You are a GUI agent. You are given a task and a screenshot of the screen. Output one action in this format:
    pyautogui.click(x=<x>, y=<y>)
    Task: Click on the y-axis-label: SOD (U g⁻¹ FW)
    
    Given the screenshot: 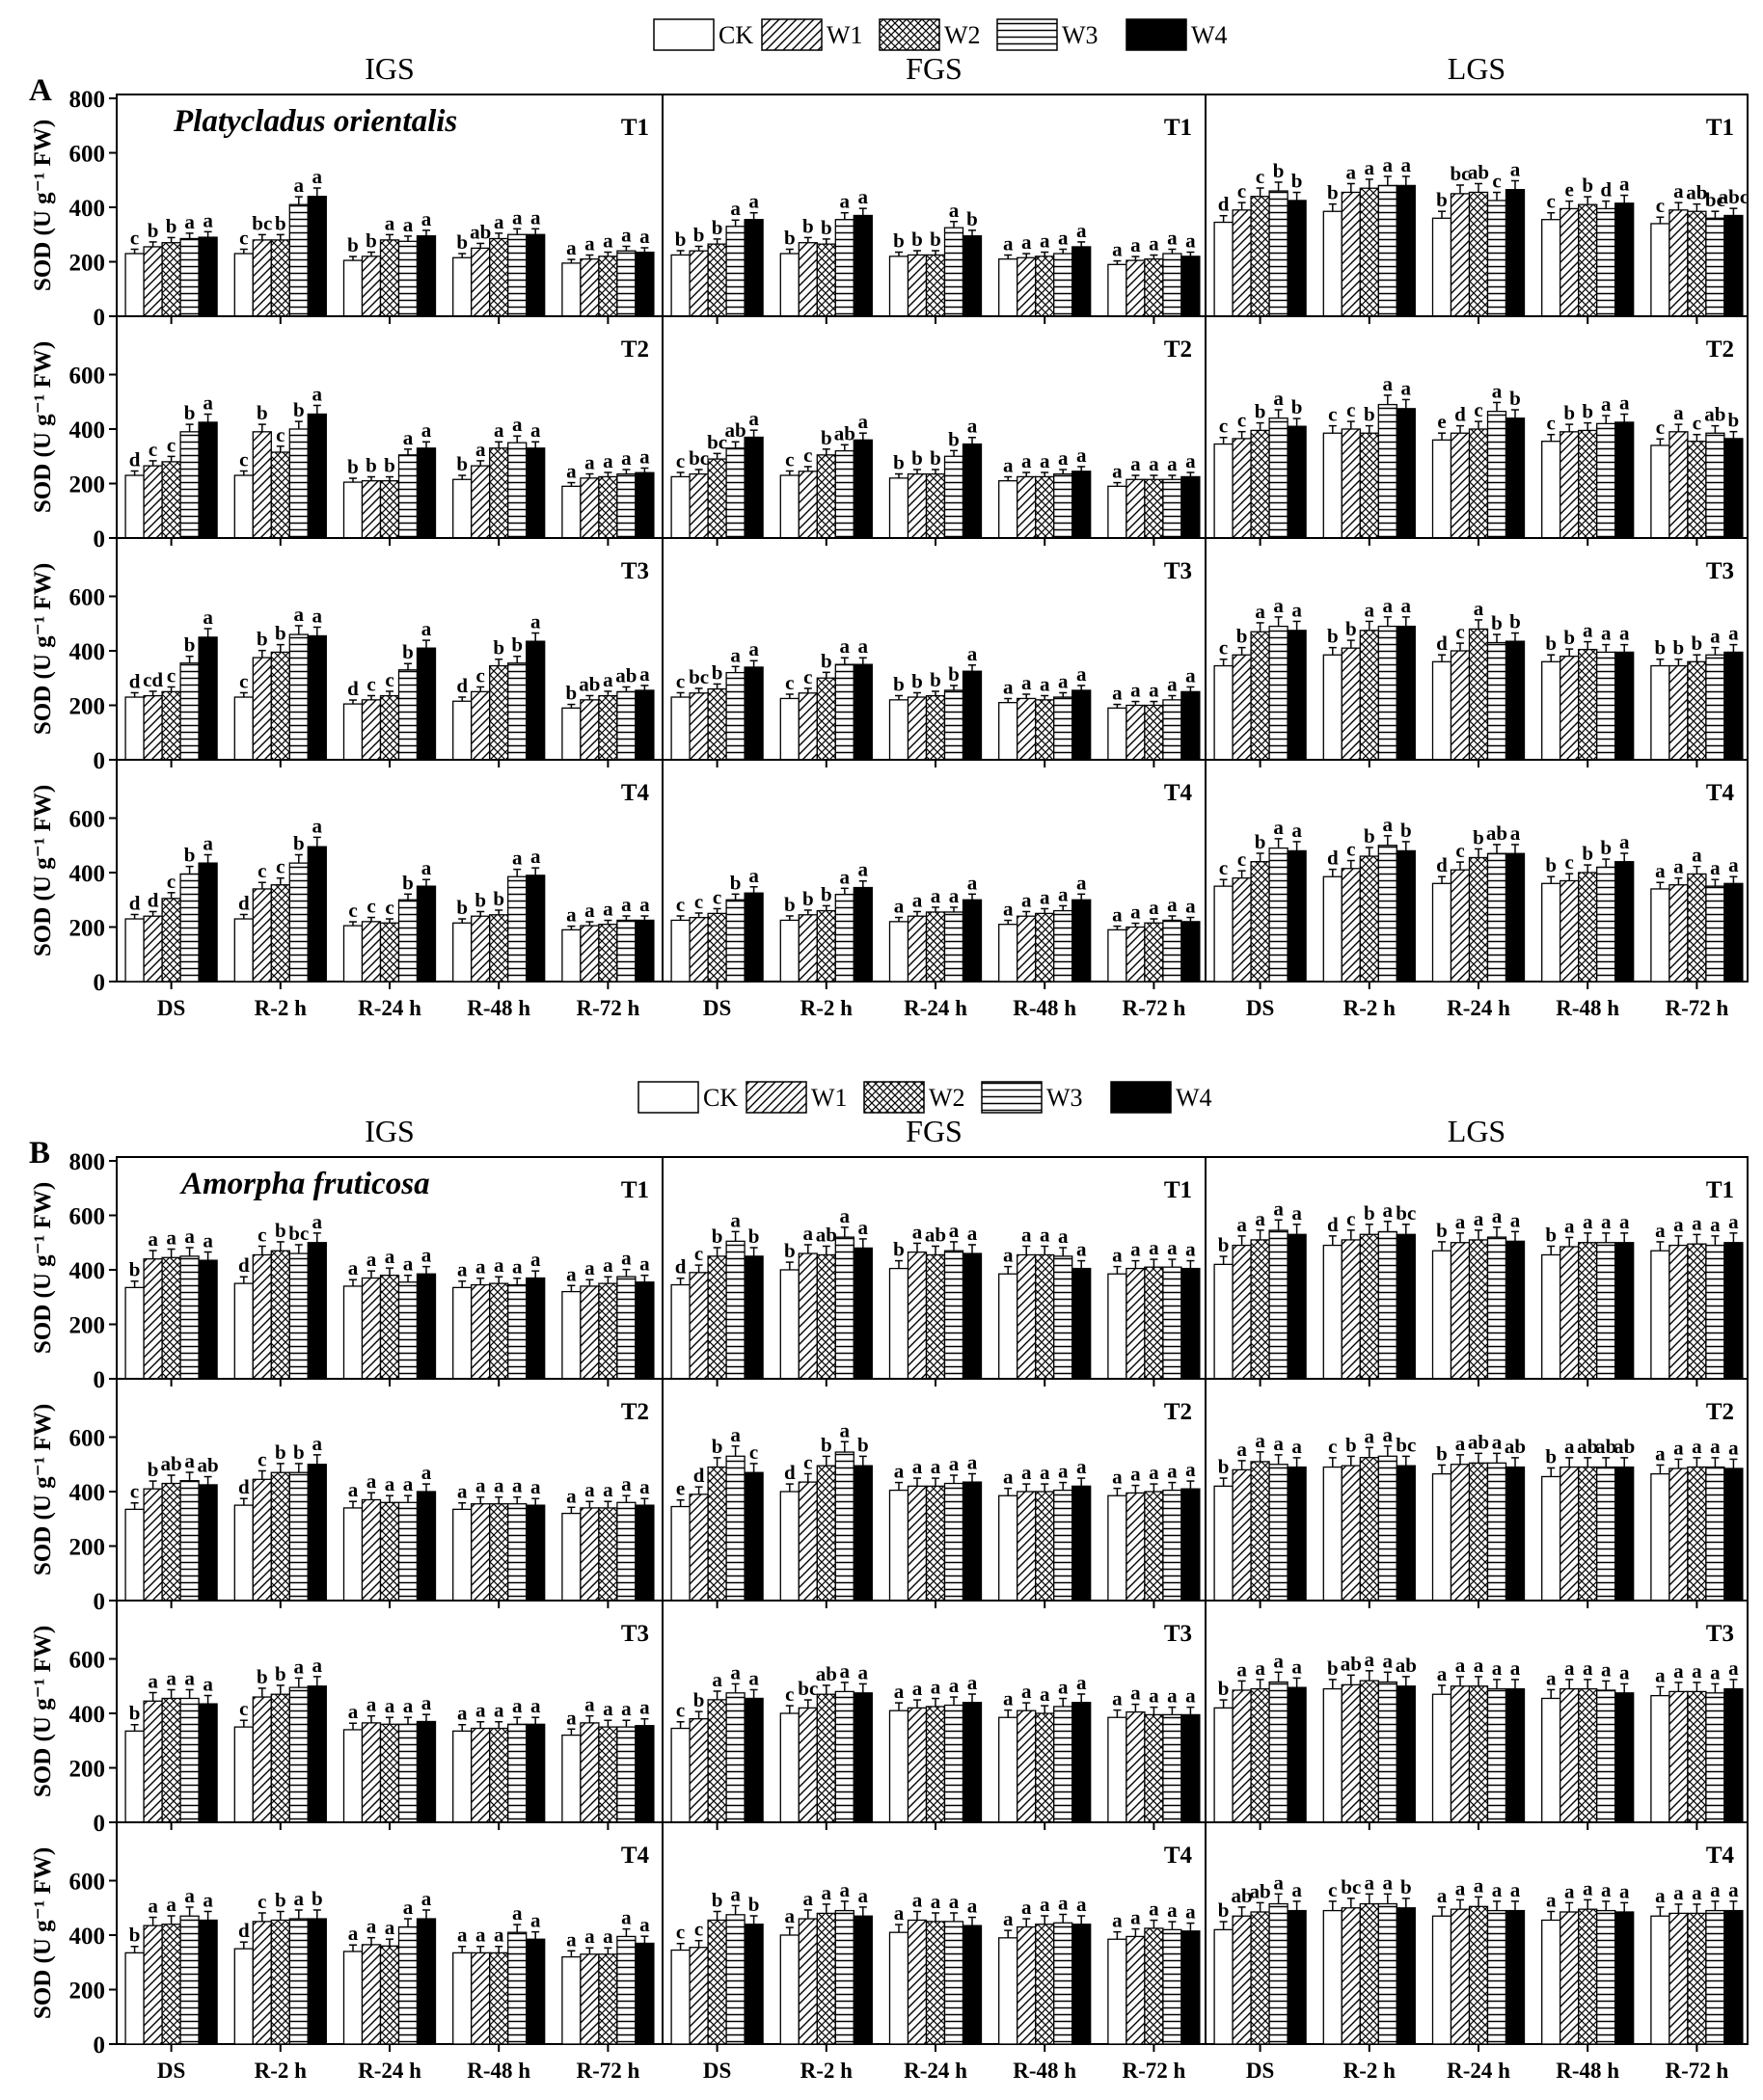 What is the action you would take?
    pyautogui.click(x=43, y=1489)
    